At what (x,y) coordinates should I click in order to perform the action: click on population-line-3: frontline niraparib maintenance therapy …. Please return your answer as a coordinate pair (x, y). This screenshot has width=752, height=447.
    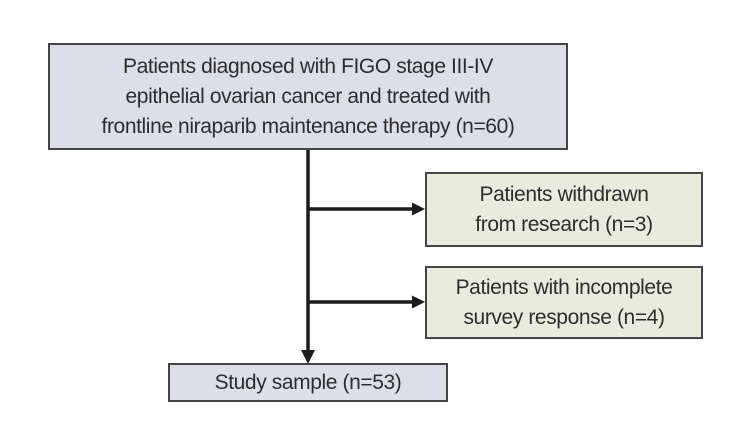
    Looking at the image, I should click on (308, 126).